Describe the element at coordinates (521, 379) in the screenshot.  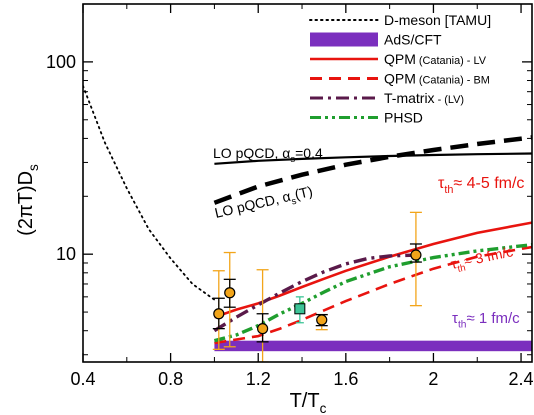
I see `x-tick-label-5: 2.4` at that location.